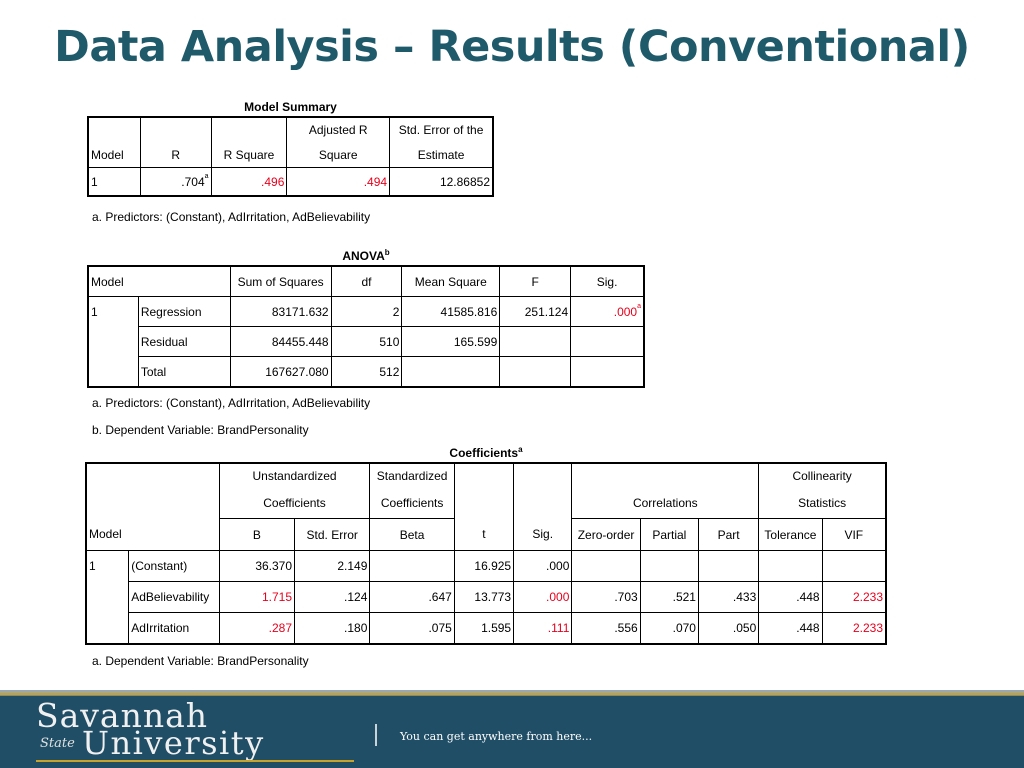 This screenshot has height=768, width=1024. Describe the element at coordinates (175, 181) in the screenshot. I see `ms-r: .704a` at that location.